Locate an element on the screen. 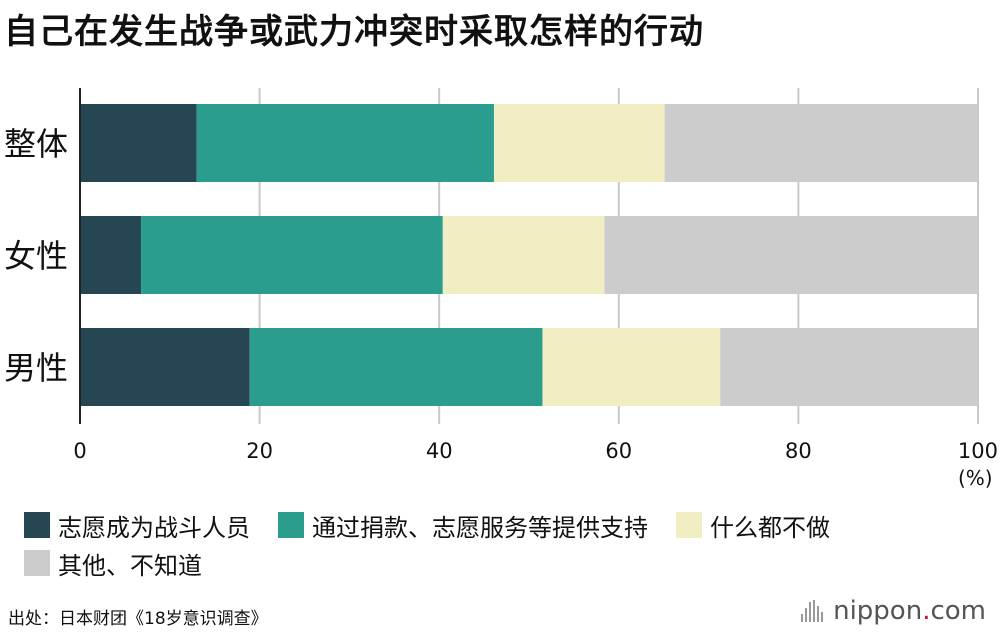 The width and height of the screenshot is (1000, 640). source-note: 出处：日本财团《18岁意识调查》 is located at coordinates (138, 619).